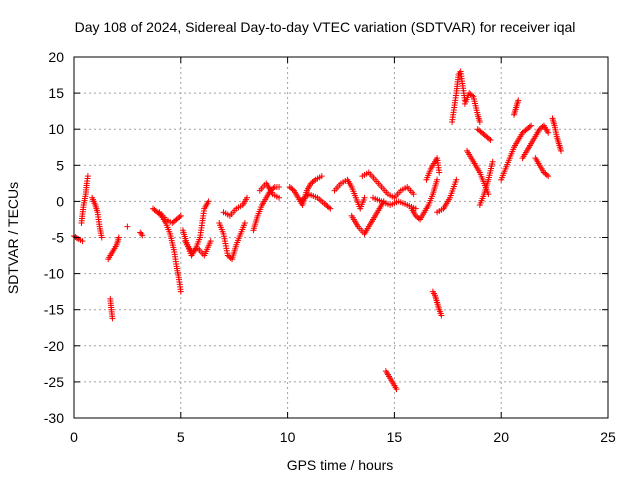 This screenshot has width=640, height=480. Describe the element at coordinates (13, 238) in the screenshot. I see `y-axis-label: SDTVAR / TECUs` at that location.